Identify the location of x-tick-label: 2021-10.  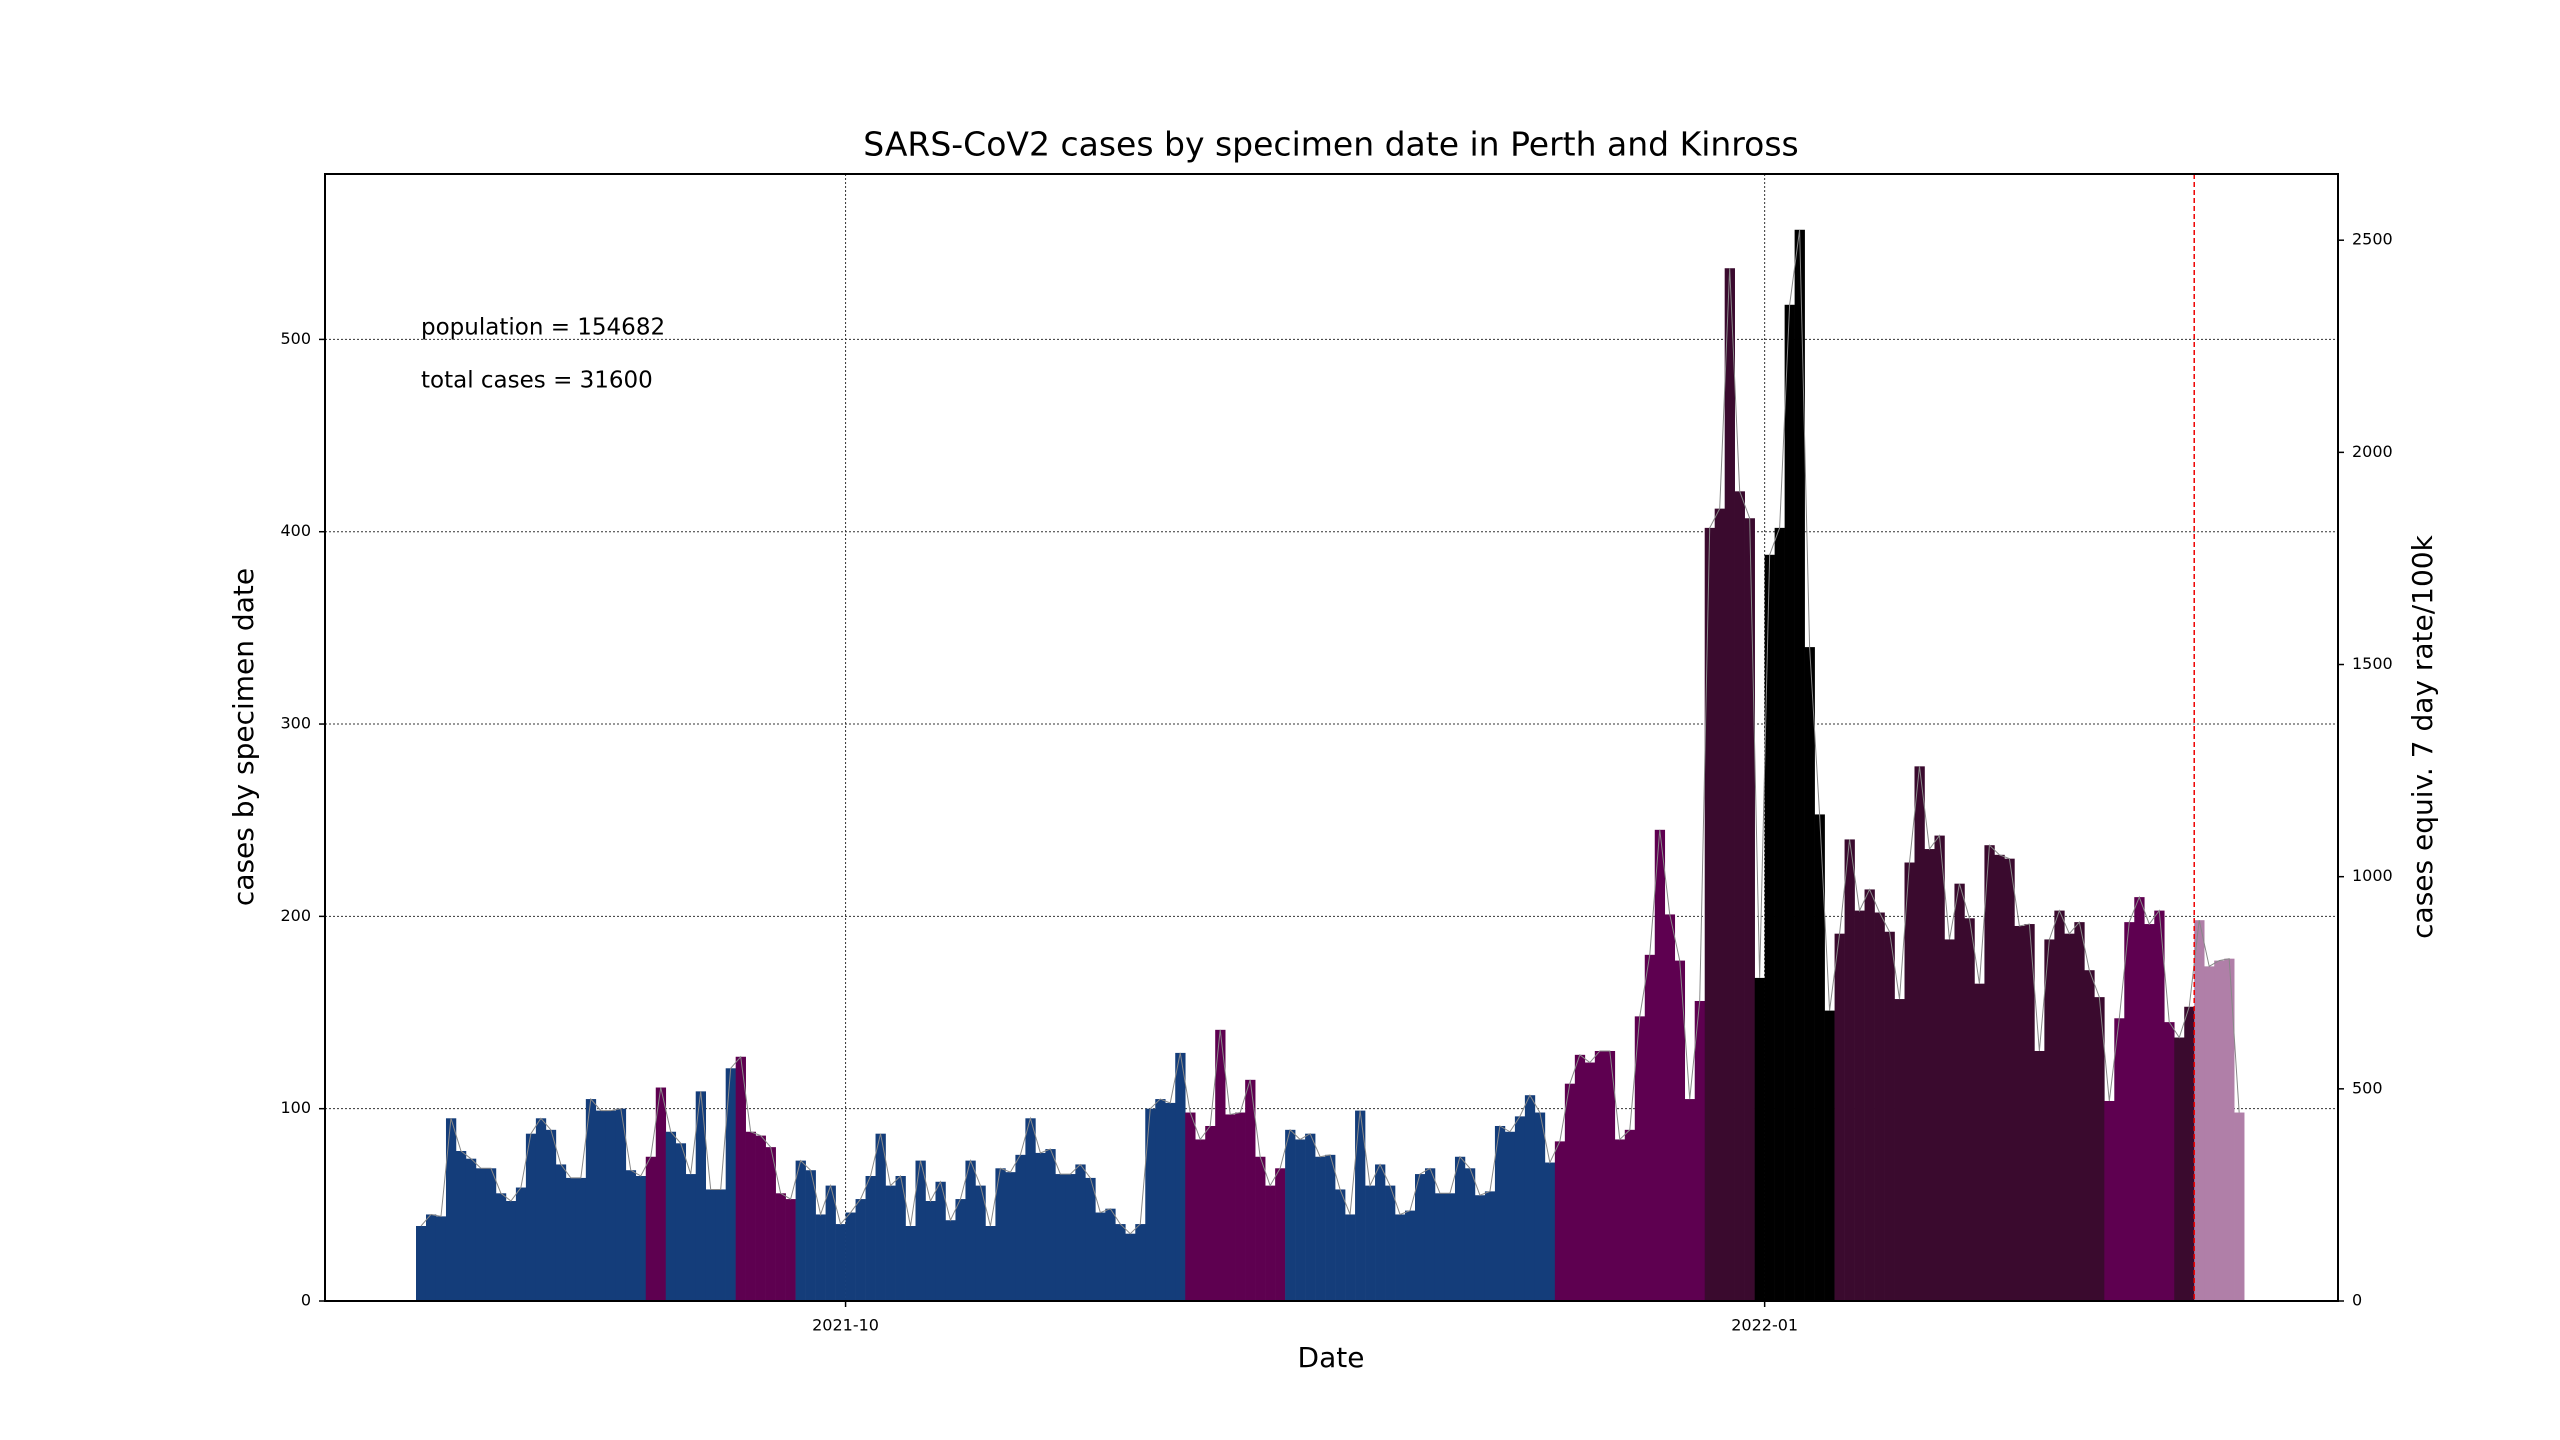
(845, 1325).